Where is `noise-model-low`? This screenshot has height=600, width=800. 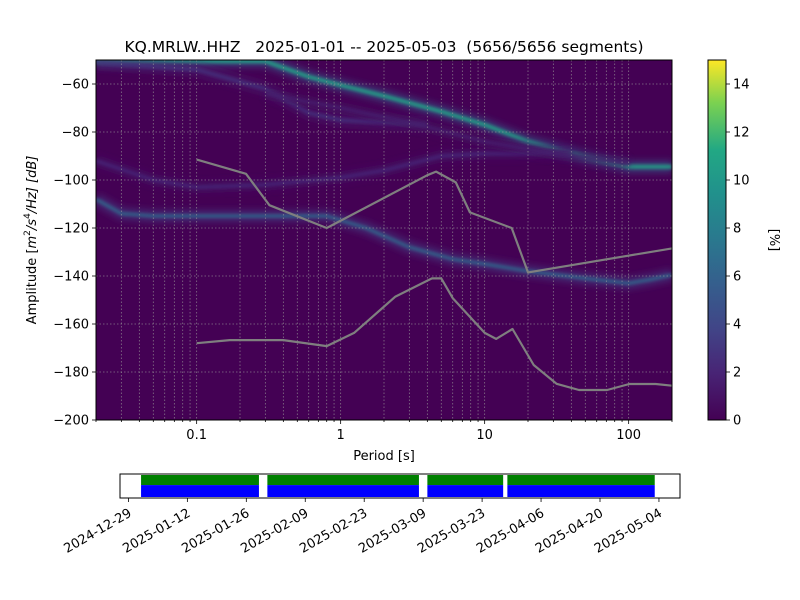 noise-model-low is located at coordinates (434, 334).